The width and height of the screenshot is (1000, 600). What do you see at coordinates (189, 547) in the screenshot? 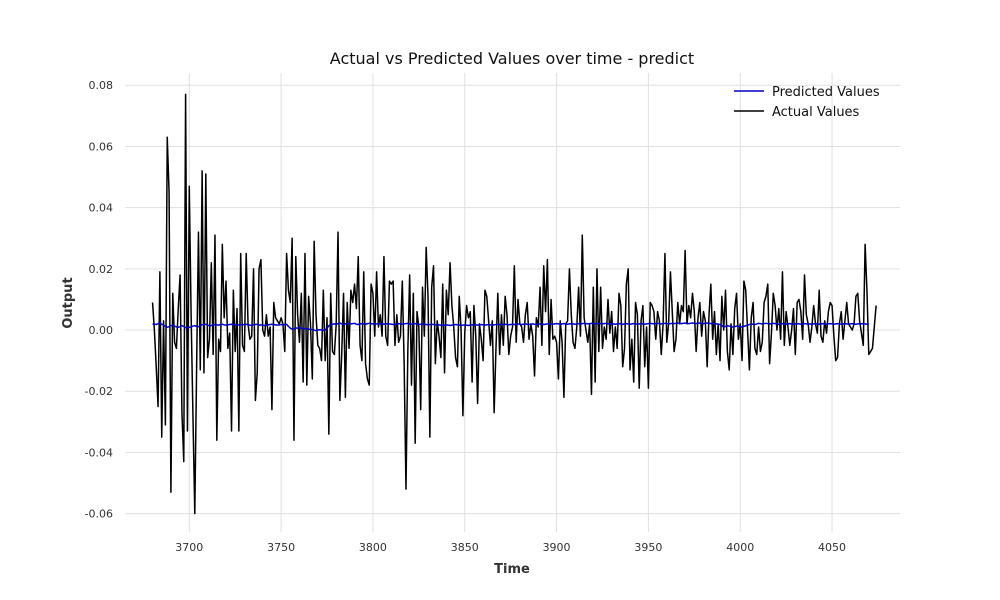
I see `x-tick-label: 3700` at bounding box center [189, 547].